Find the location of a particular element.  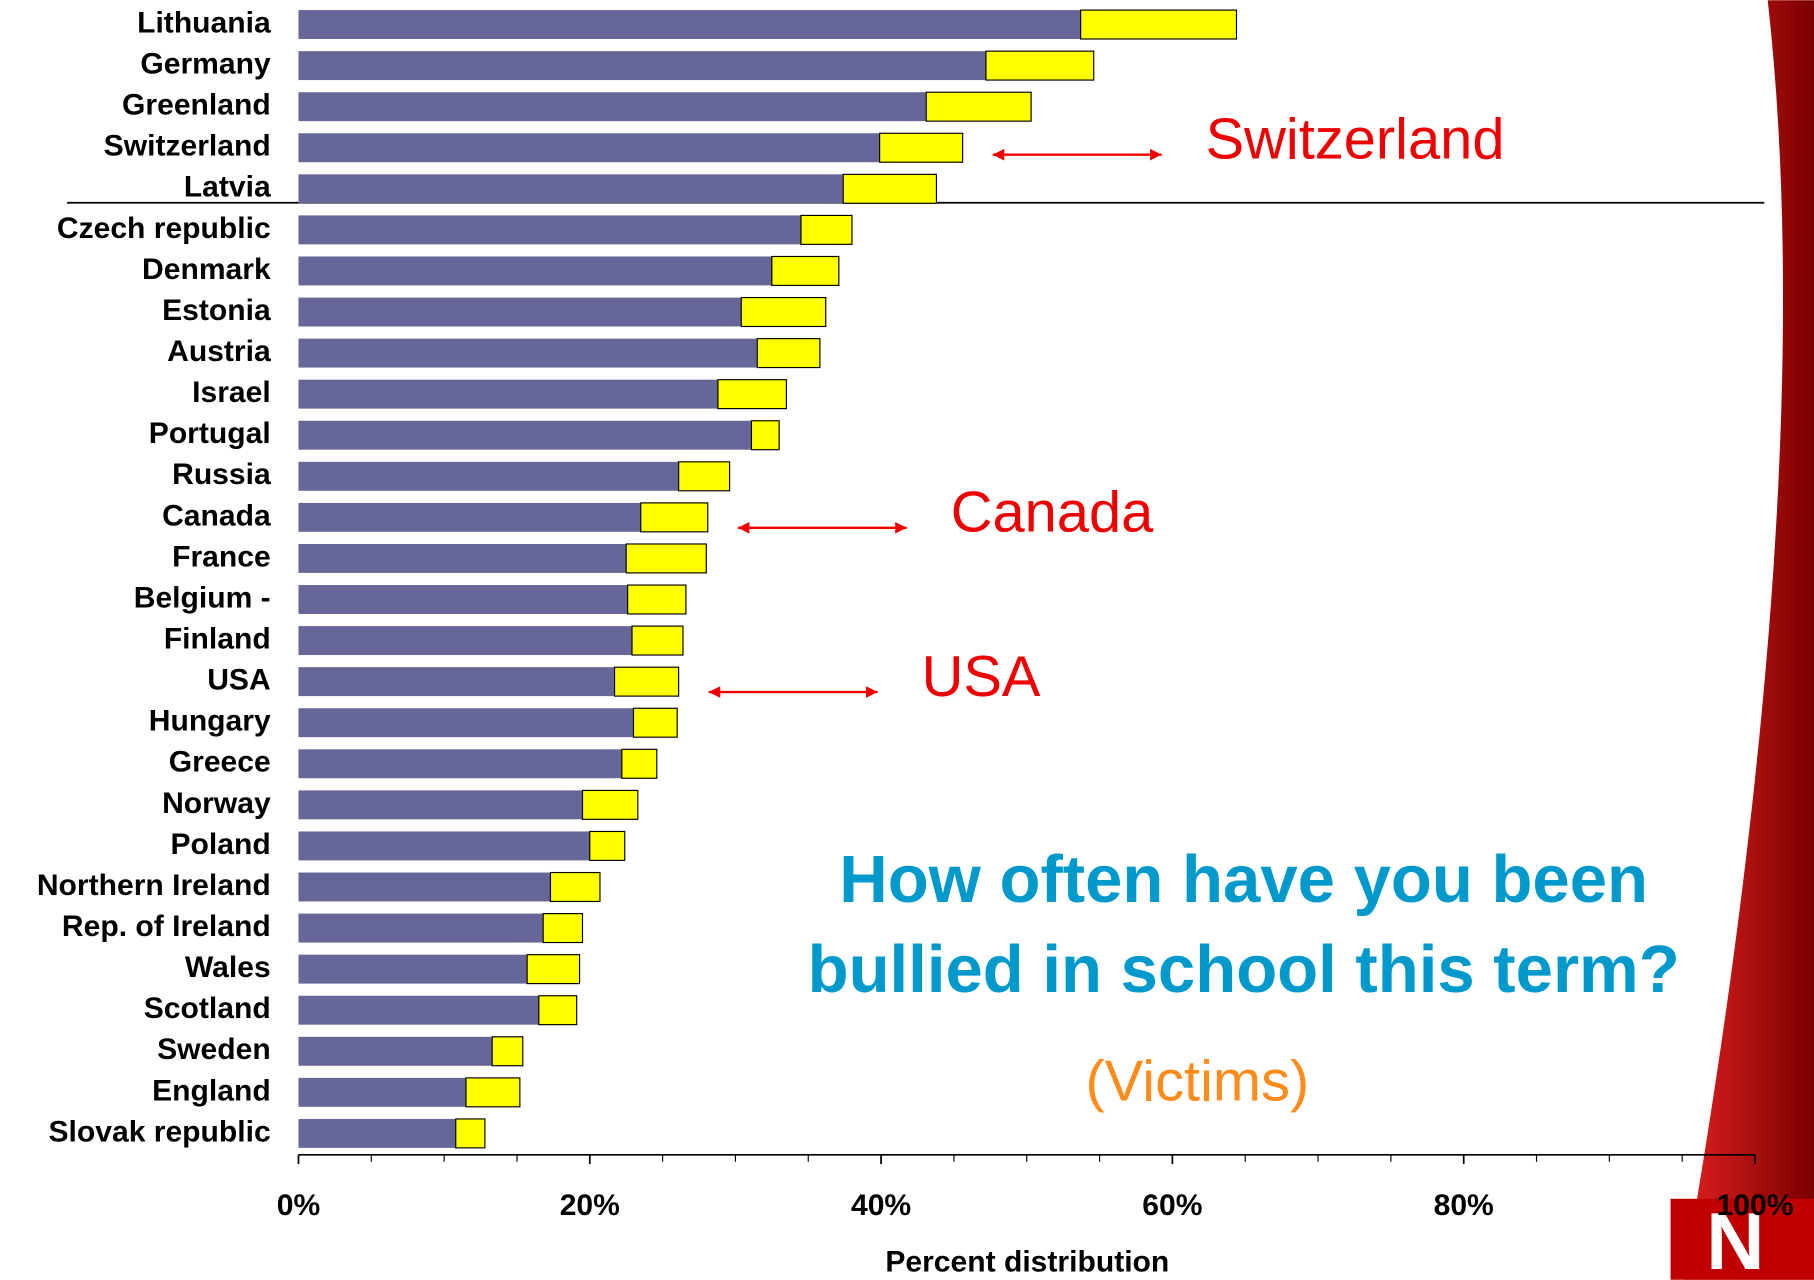

y-tick-label: Canada is located at coordinates (216, 515).